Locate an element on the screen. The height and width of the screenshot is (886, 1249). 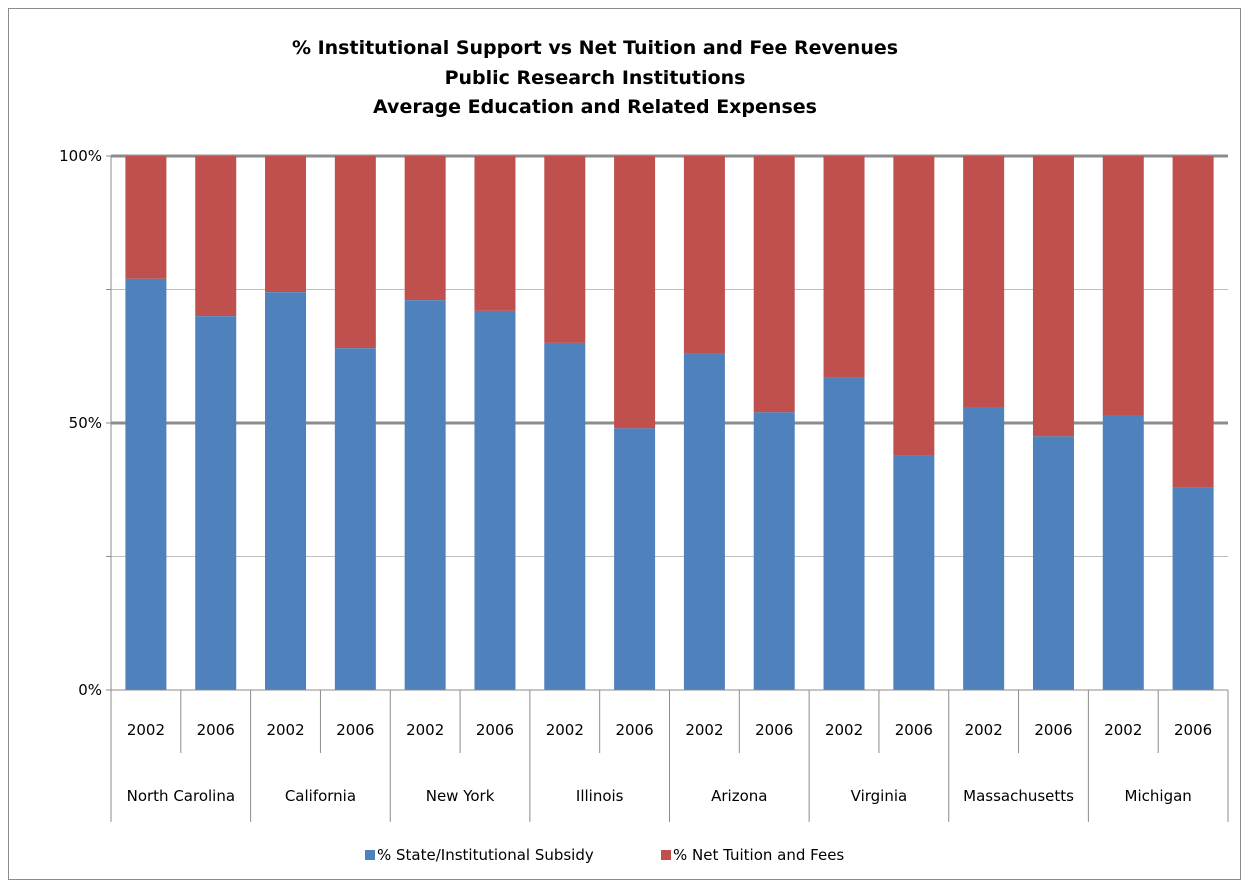
x-group-label: Massachusetts is located at coordinates (1018, 796).